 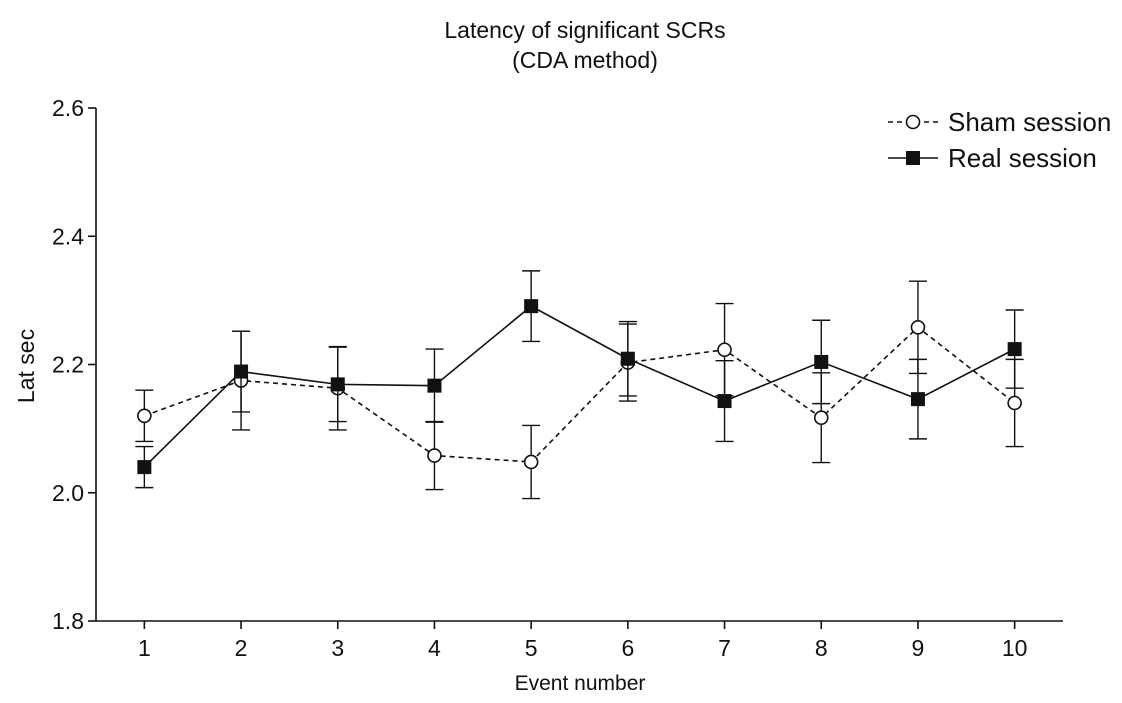 I want to click on y-tick-label: 2.4, so click(x=68, y=236).